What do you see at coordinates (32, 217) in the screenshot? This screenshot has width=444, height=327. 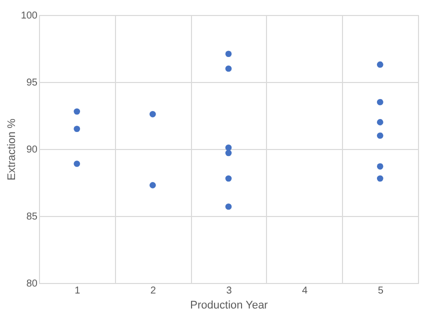 I see `y-tick-label: 85` at bounding box center [32, 217].